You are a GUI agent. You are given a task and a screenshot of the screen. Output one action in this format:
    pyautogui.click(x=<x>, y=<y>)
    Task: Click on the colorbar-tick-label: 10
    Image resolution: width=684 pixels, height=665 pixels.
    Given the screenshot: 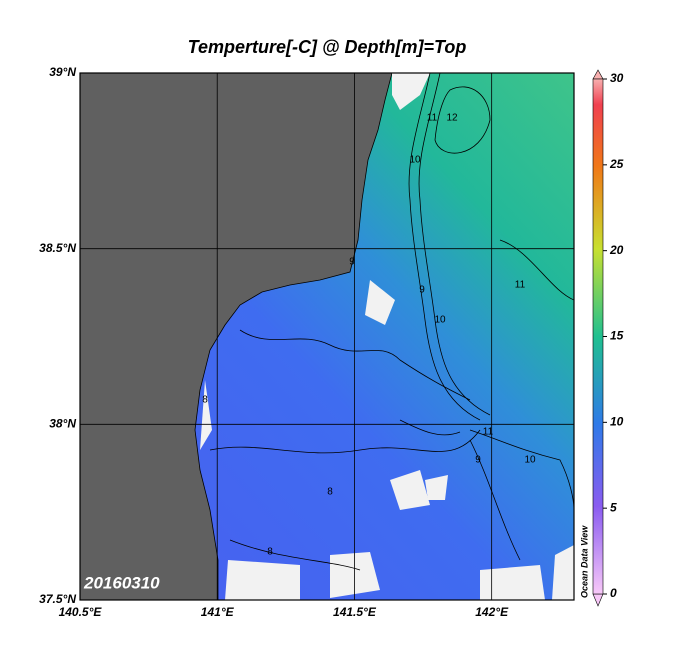 What is the action you would take?
    pyautogui.click(x=617, y=422)
    